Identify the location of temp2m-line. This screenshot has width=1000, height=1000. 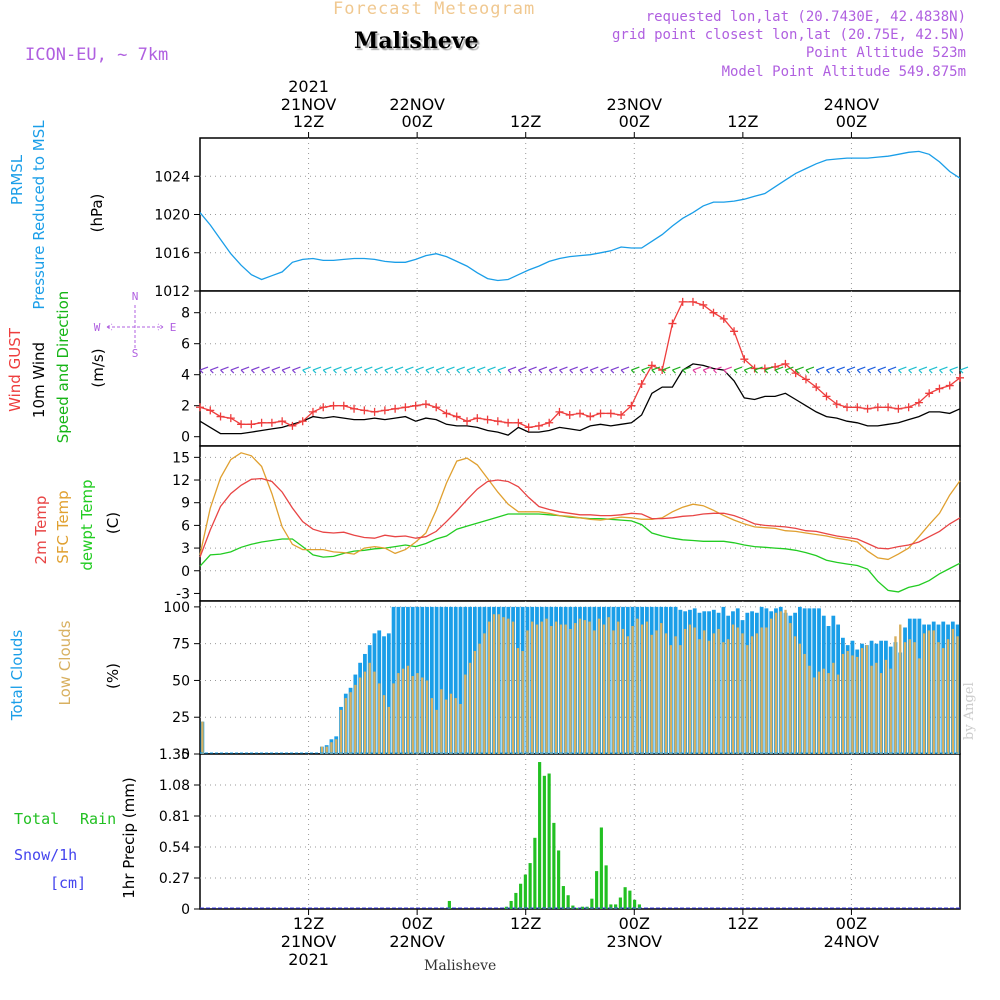
(580, 517).